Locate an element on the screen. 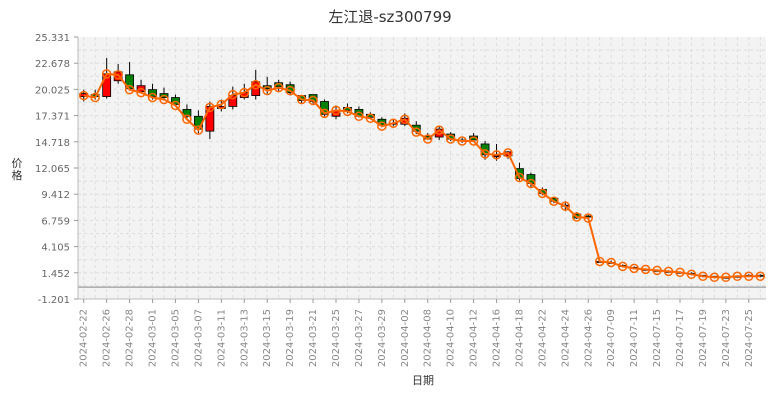  x-tick-label: 2024-03-07 is located at coordinates (198, 338).